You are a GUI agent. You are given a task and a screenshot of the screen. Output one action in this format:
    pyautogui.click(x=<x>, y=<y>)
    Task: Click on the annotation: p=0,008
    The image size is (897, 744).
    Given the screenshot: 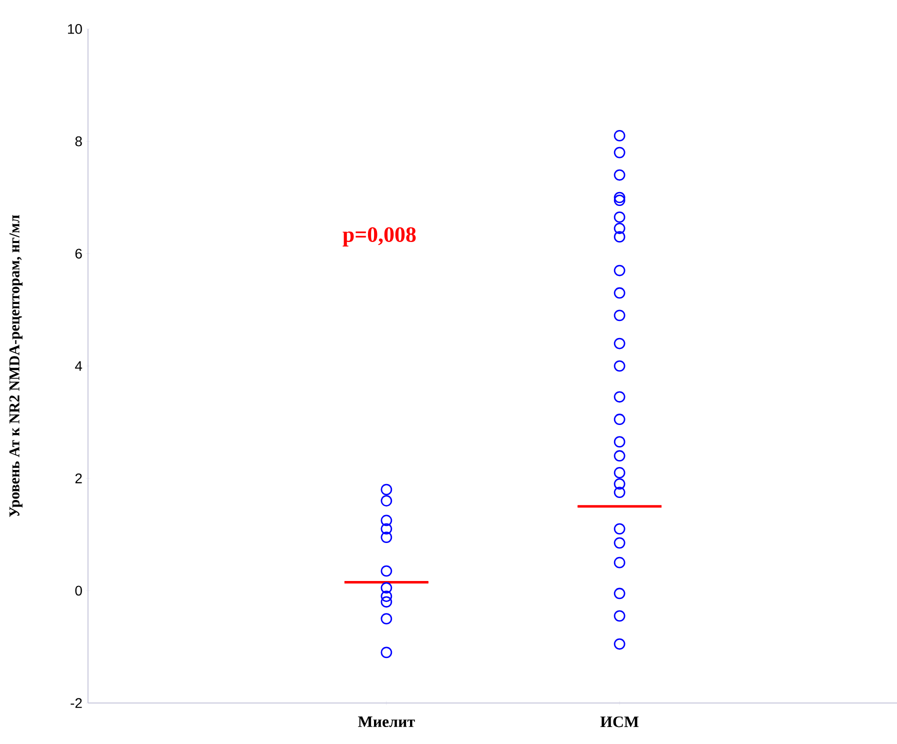 What is the action you would take?
    pyautogui.click(x=379, y=236)
    